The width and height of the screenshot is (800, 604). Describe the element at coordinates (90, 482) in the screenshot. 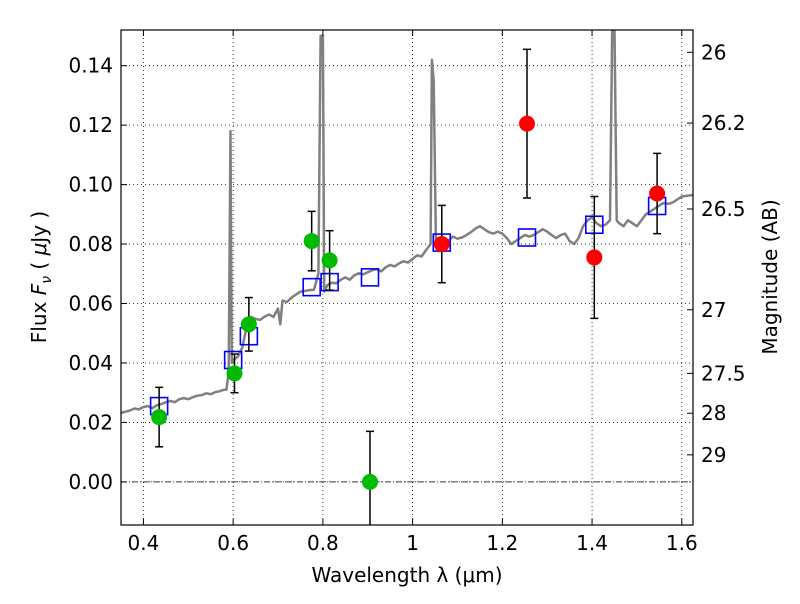

I see `y-tick-label: 0.00` at that location.